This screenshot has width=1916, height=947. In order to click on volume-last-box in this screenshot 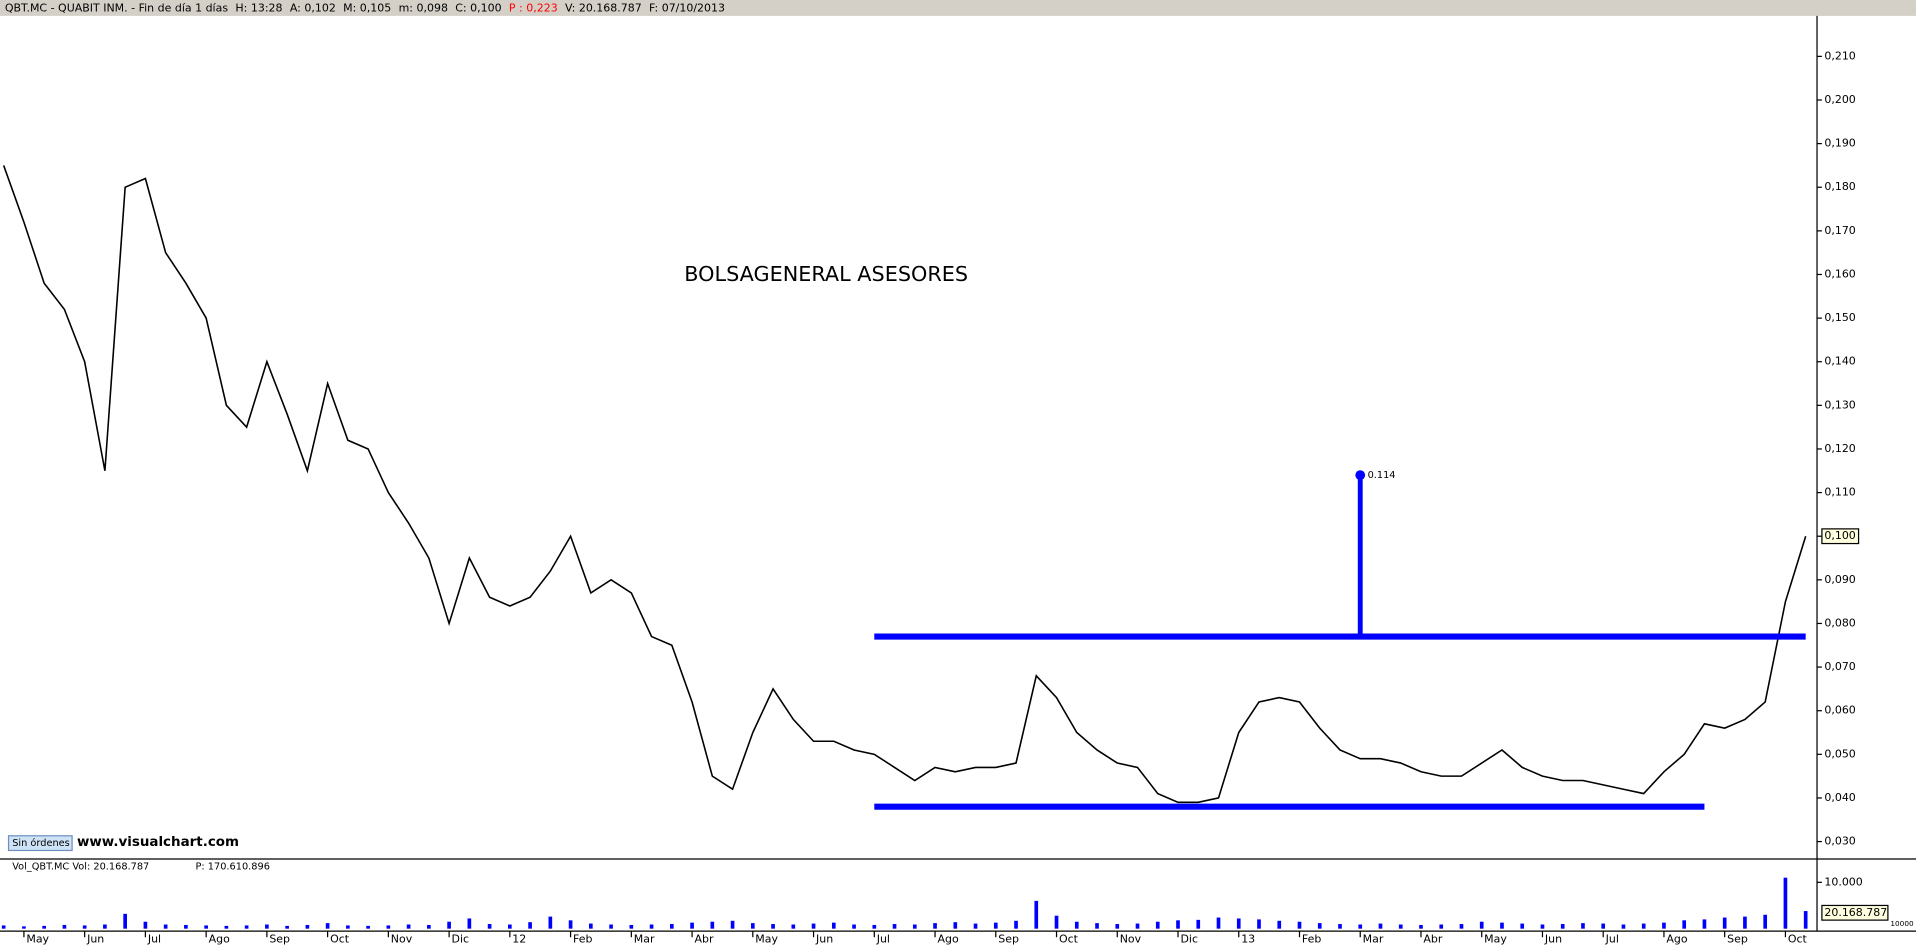, I will do `click(1855, 912)`.